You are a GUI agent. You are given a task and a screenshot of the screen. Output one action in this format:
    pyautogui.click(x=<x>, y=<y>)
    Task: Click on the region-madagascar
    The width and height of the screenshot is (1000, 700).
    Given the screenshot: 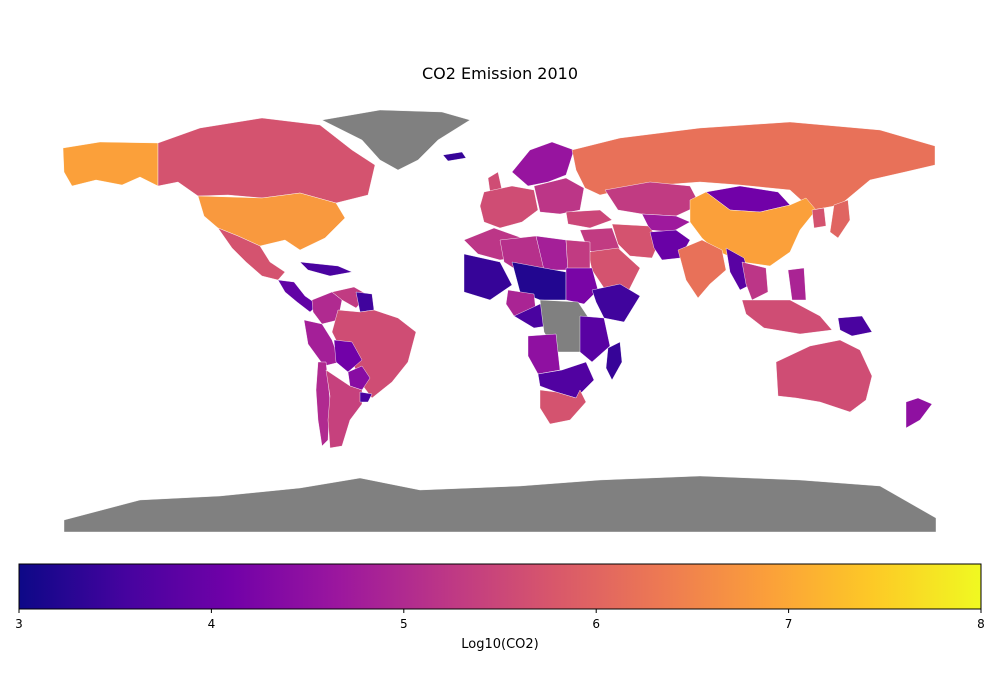 What is the action you would take?
    pyautogui.click(x=614, y=361)
    